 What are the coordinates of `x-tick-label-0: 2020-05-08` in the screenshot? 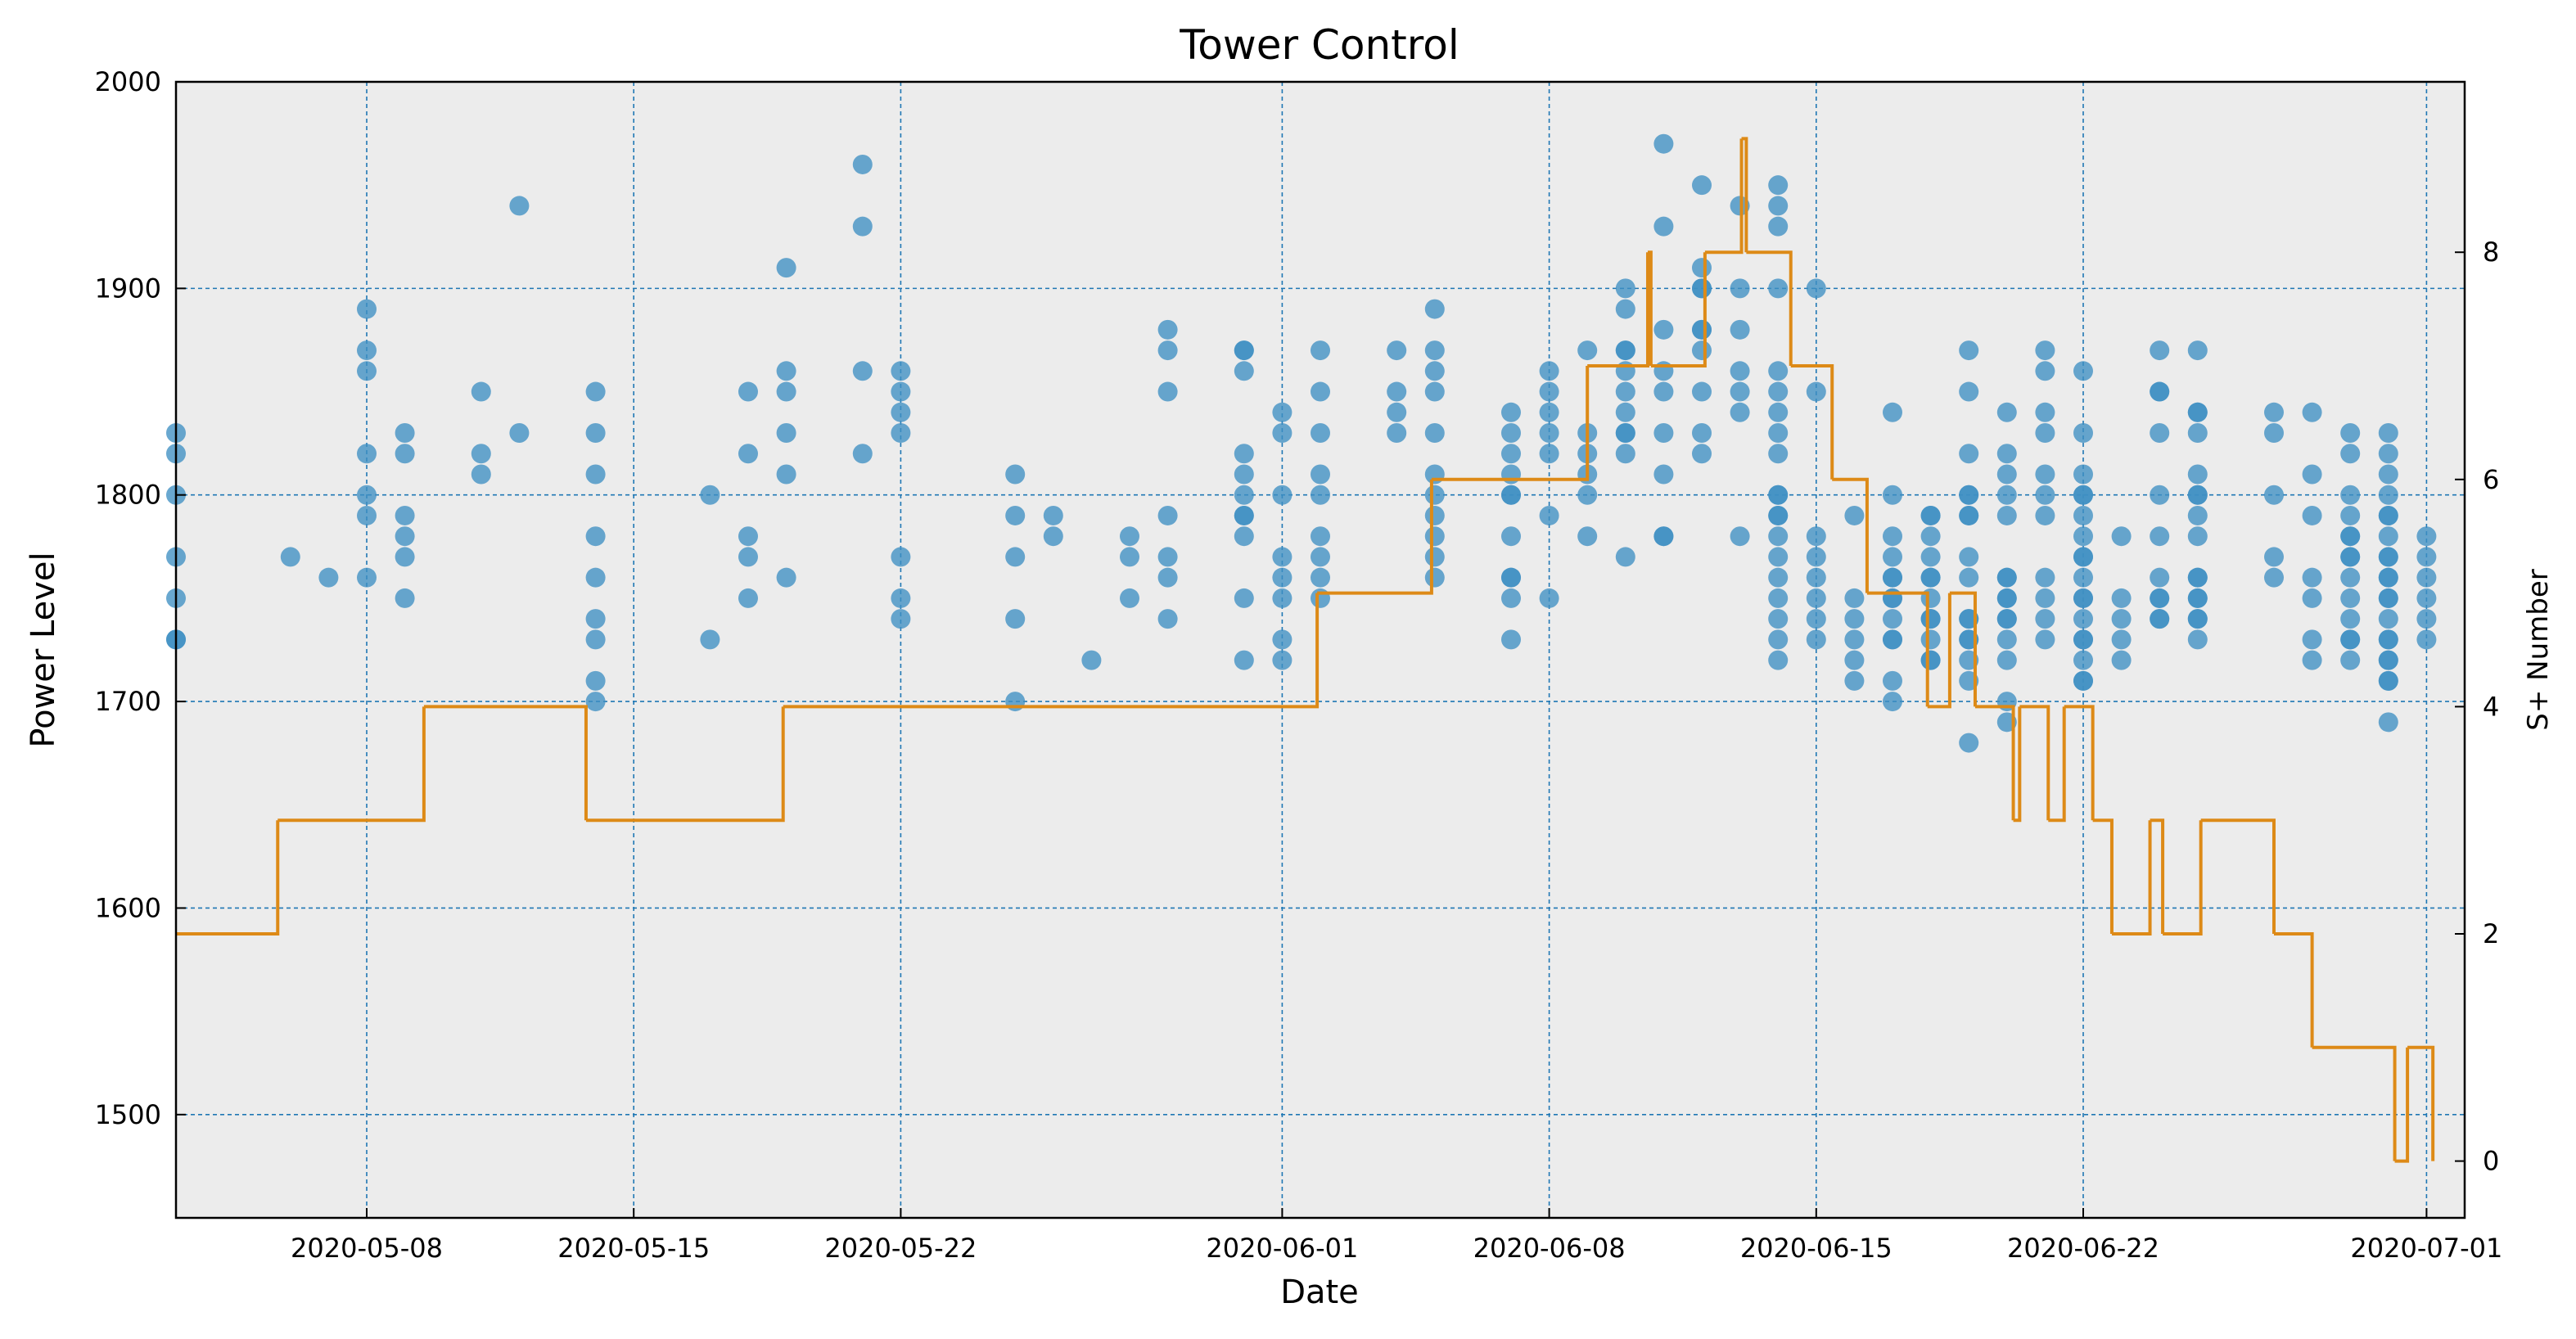 It's located at (367, 1248).